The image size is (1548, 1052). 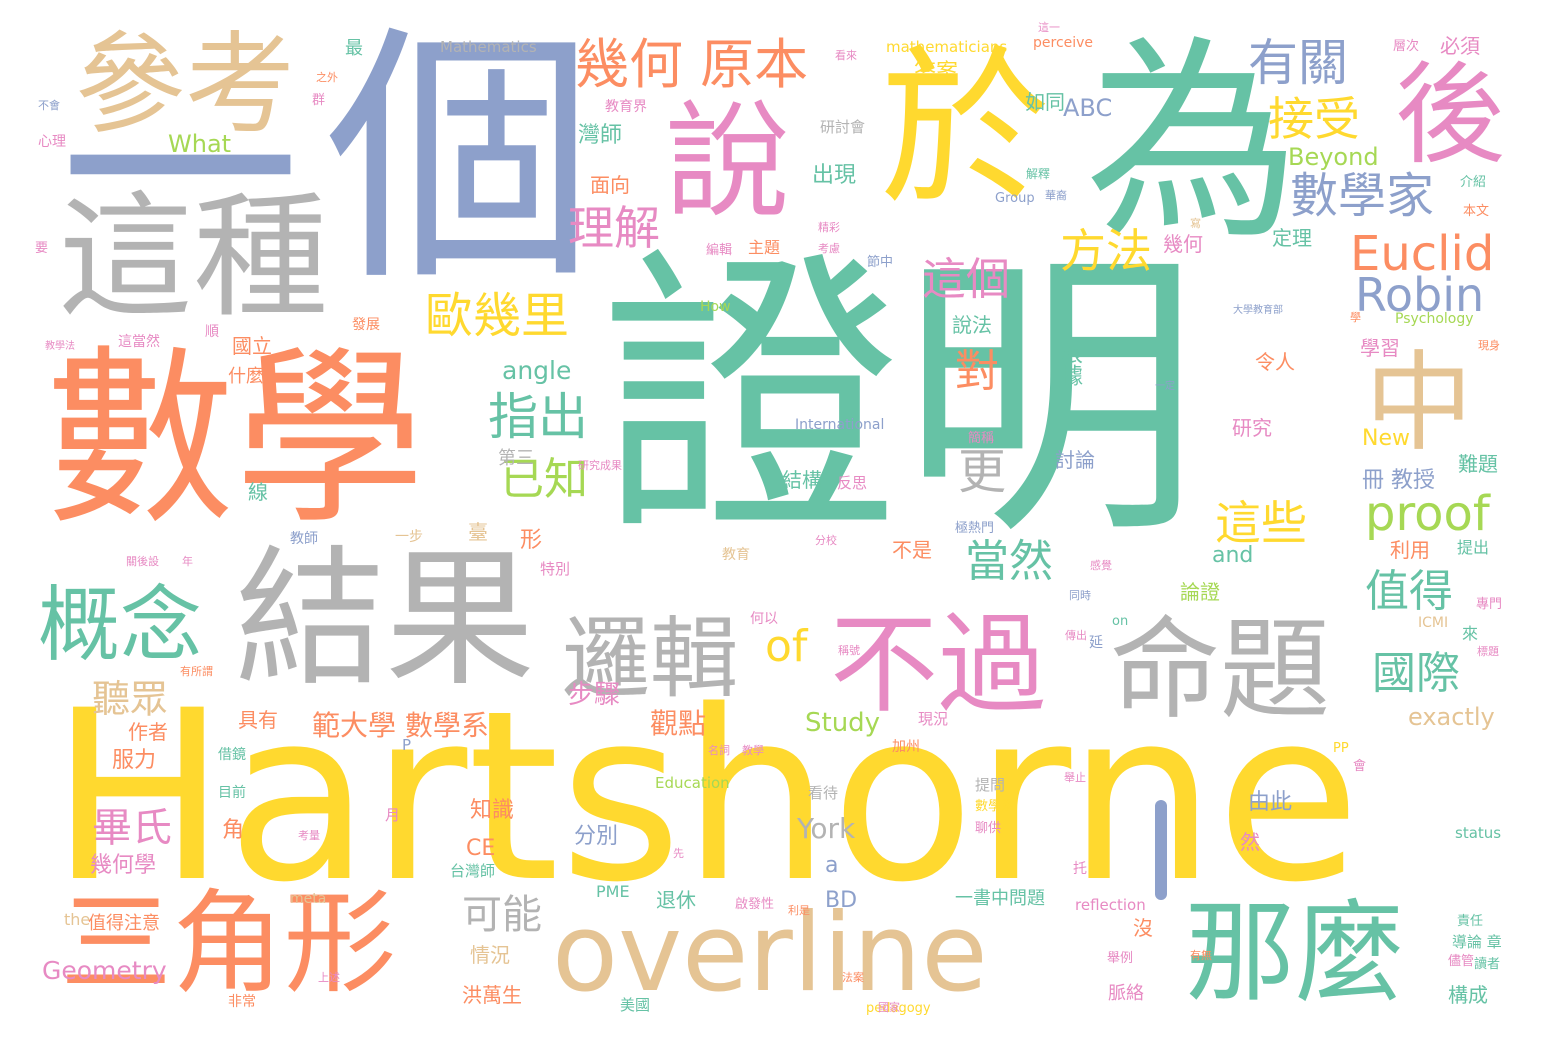 I want to click on word: How, so click(x=715, y=307).